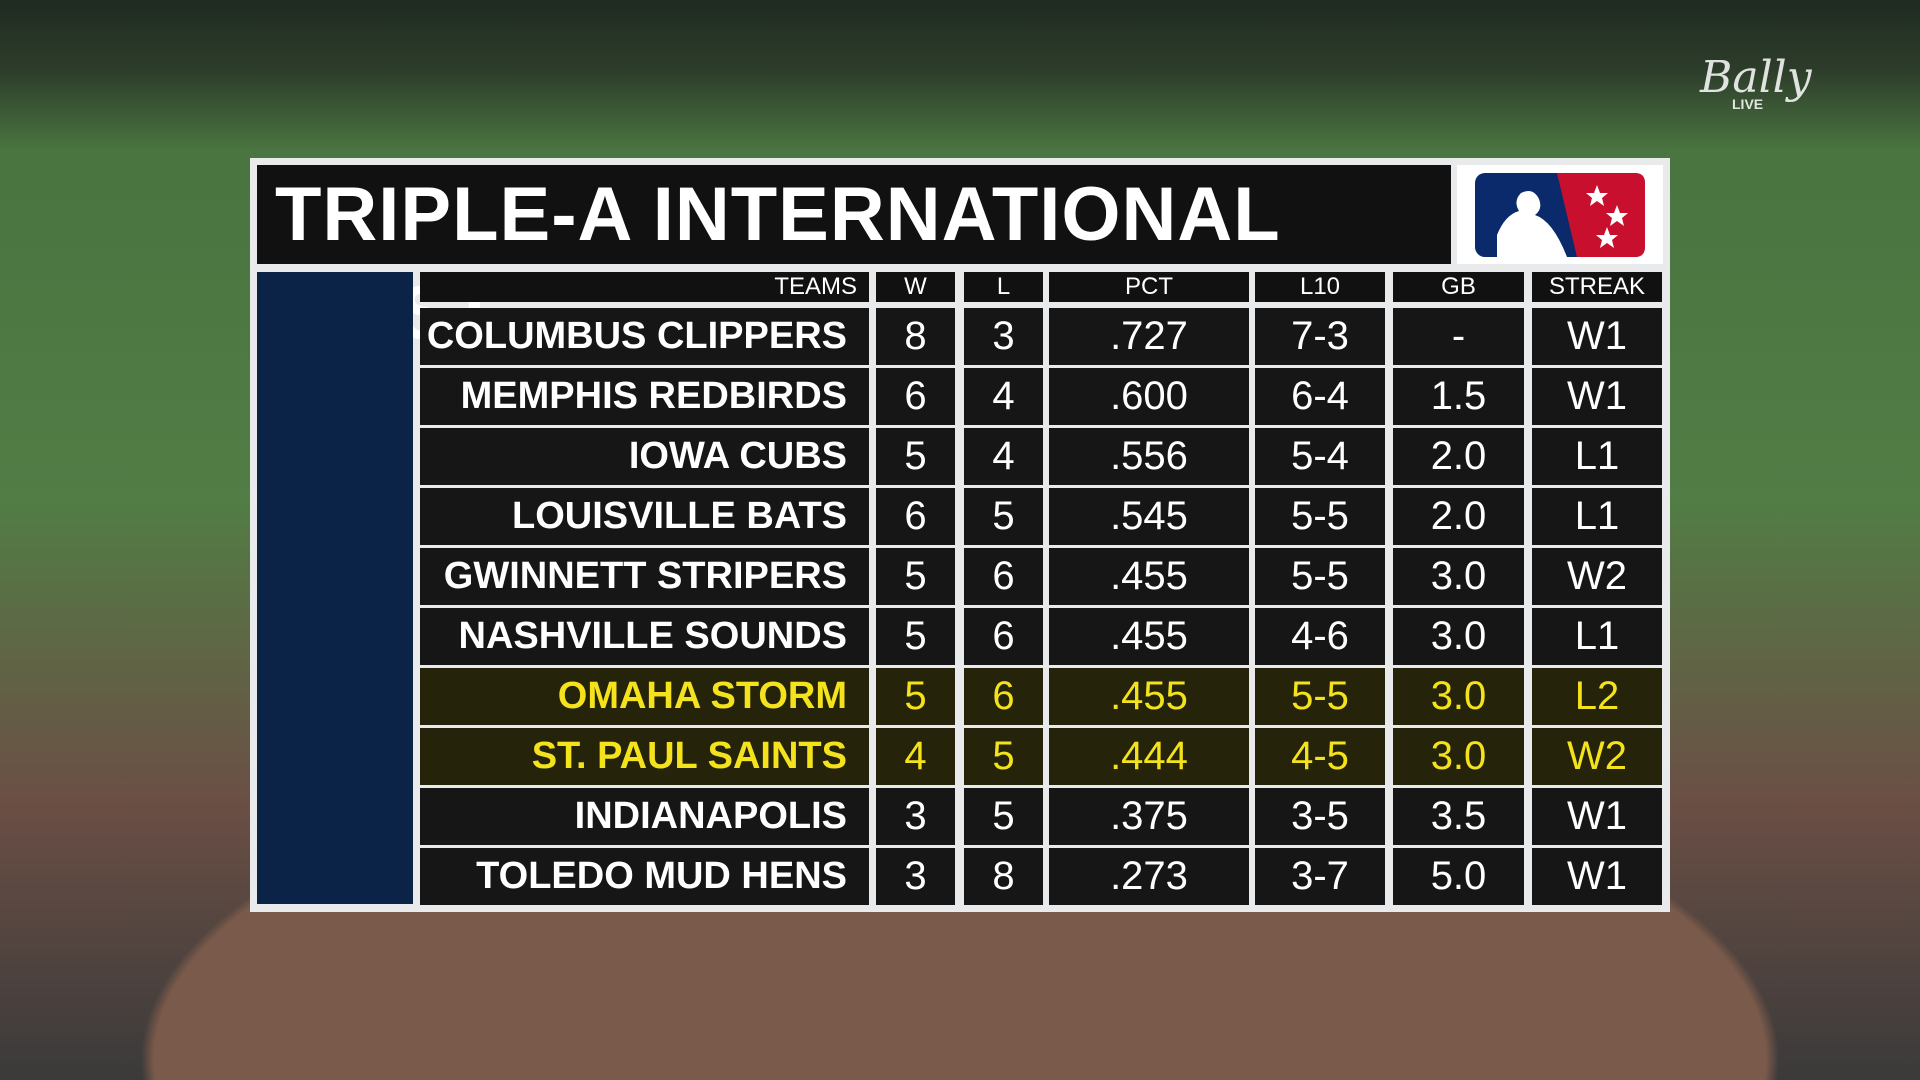 The width and height of the screenshot is (1920, 1080). I want to click on team-name: IOWA CUBS, so click(644, 456).